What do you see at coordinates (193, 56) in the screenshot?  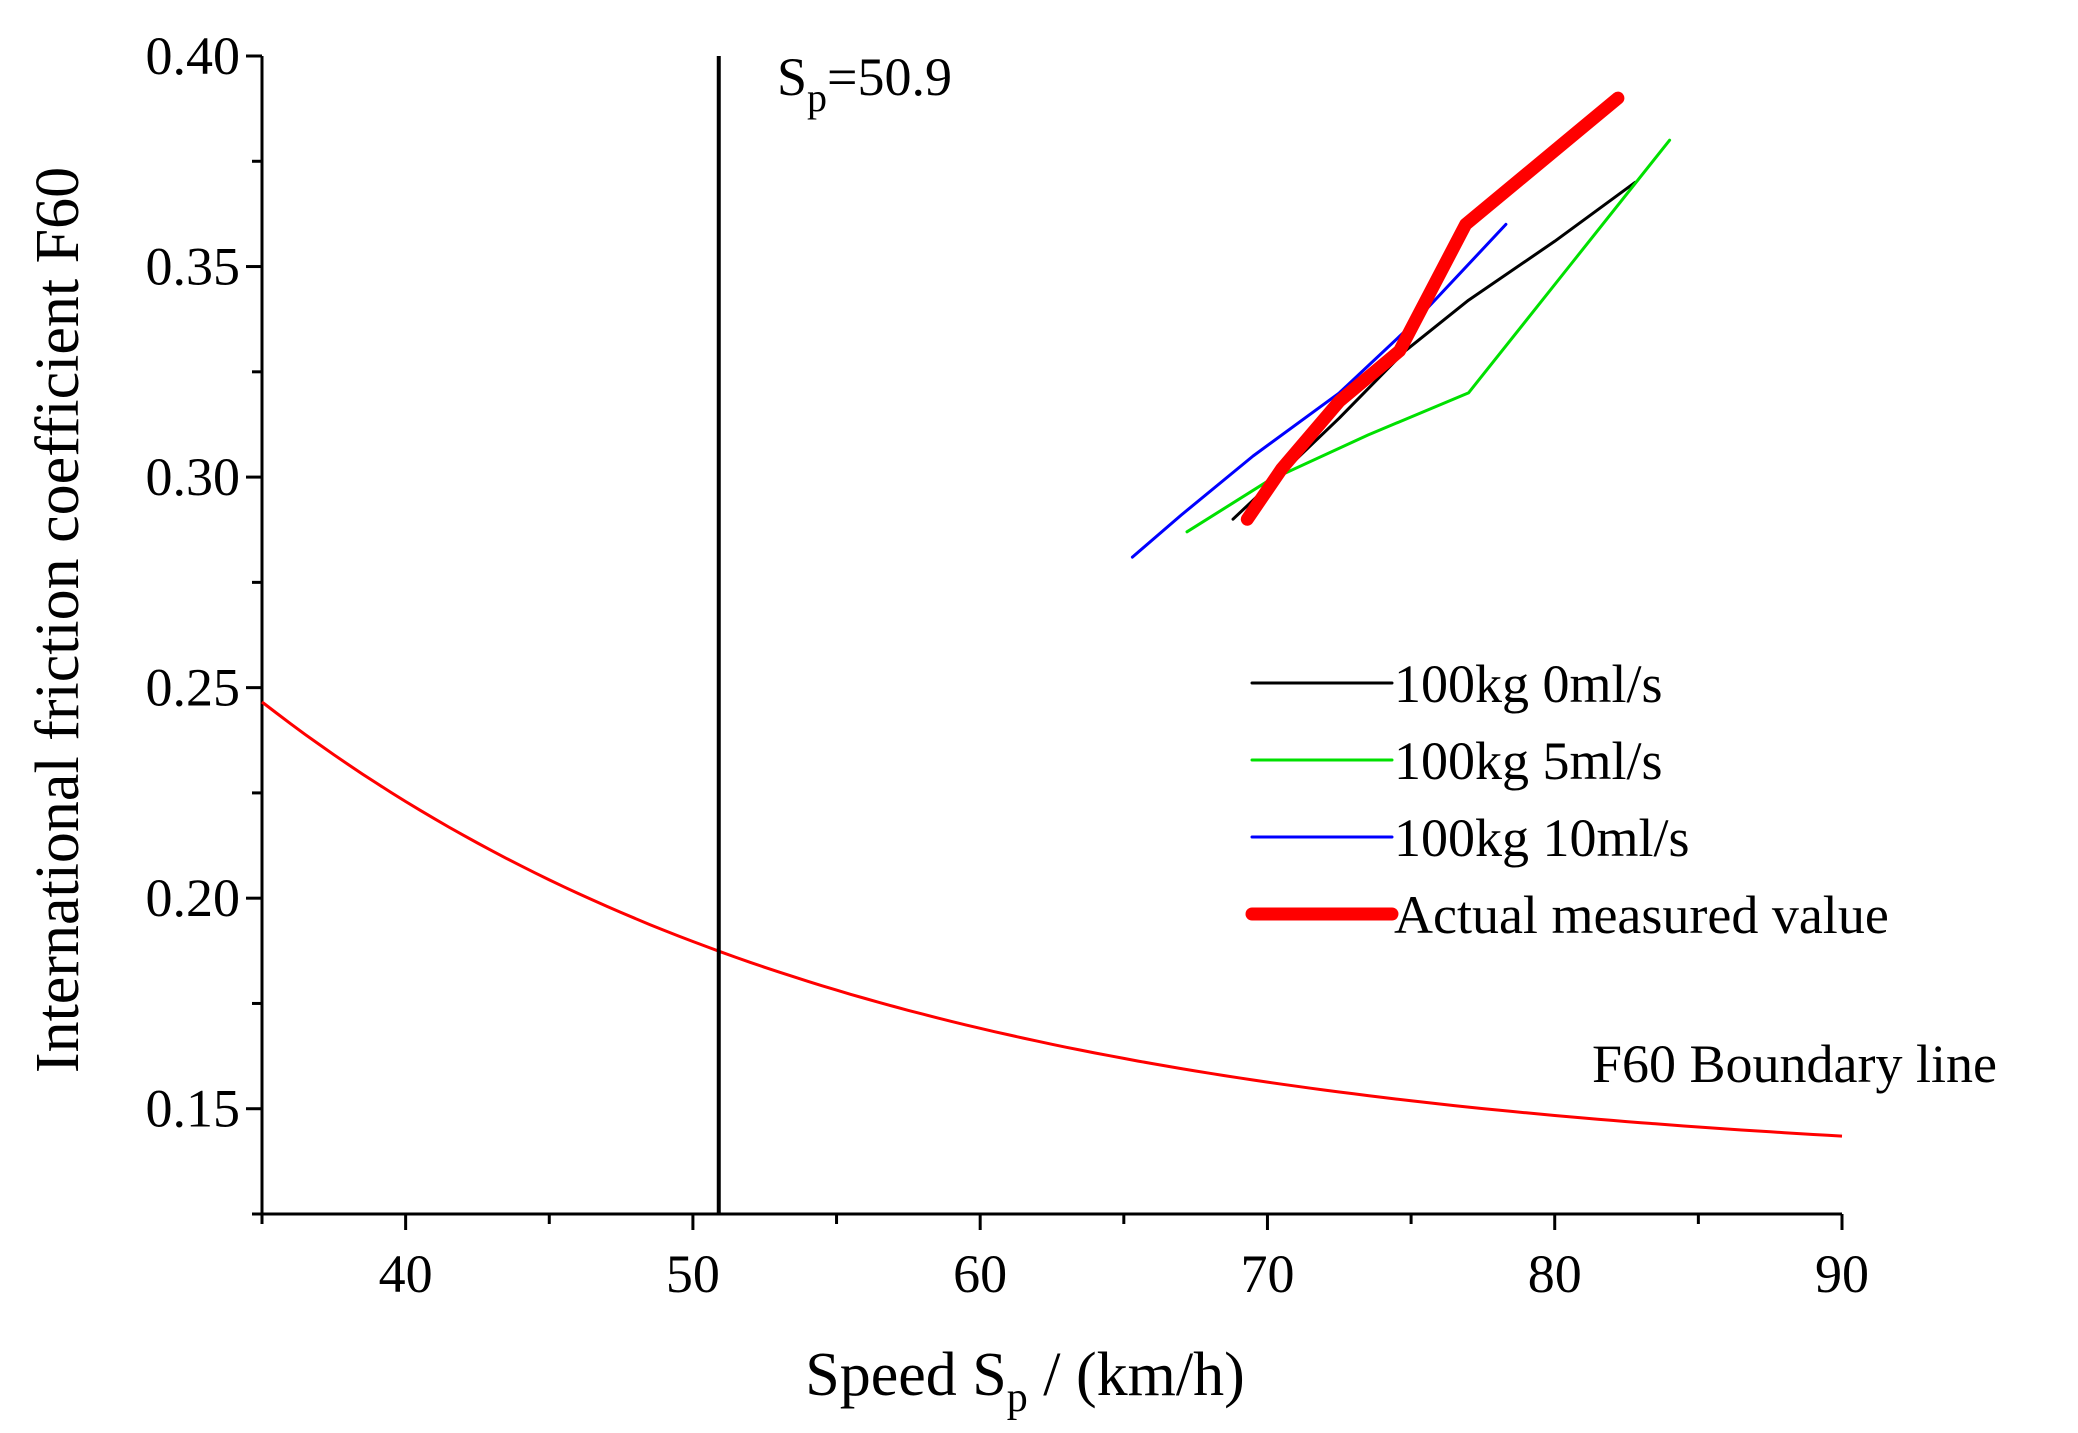 I see `y-tick-label: 0.40` at bounding box center [193, 56].